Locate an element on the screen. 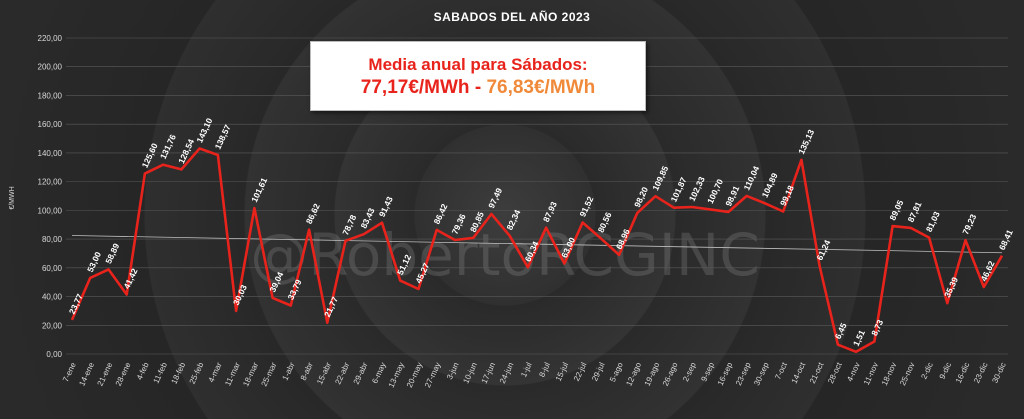  data-label: 128,54 is located at coordinates (186, 151).